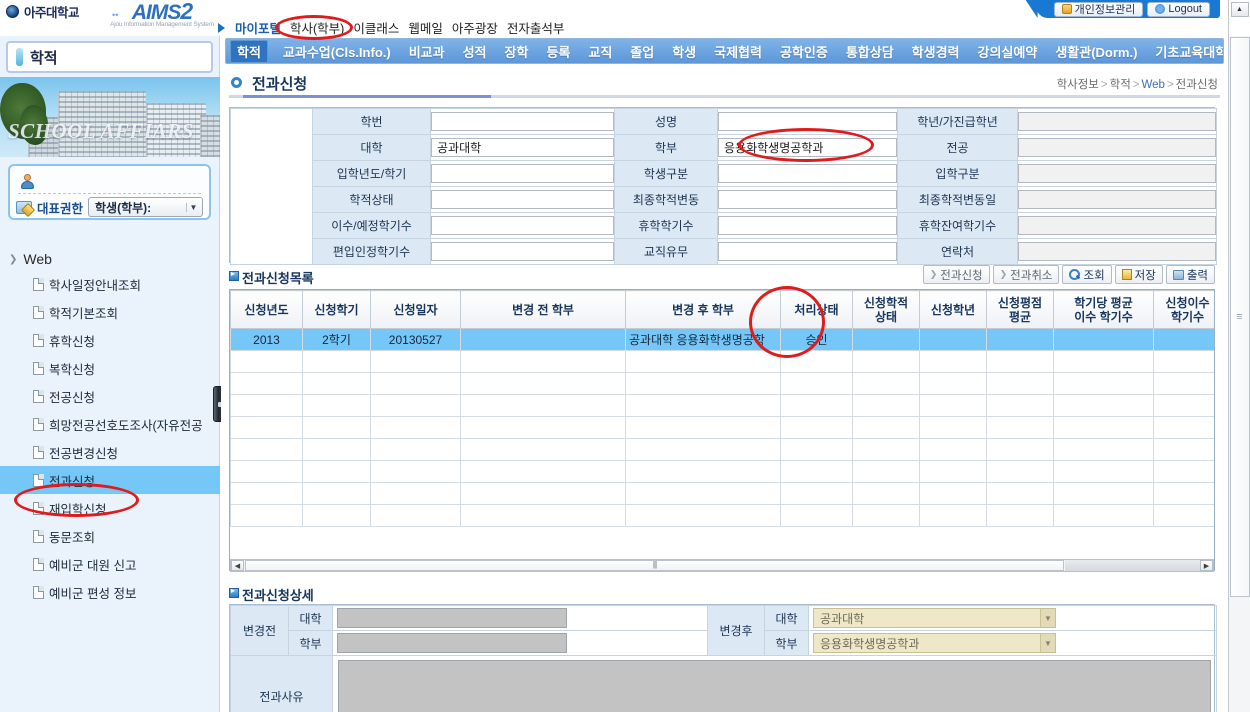 This screenshot has width=1250, height=712. What do you see at coordinates (703, 309) in the screenshot?
I see `col-after-department: 변경 후 학부` at bounding box center [703, 309].